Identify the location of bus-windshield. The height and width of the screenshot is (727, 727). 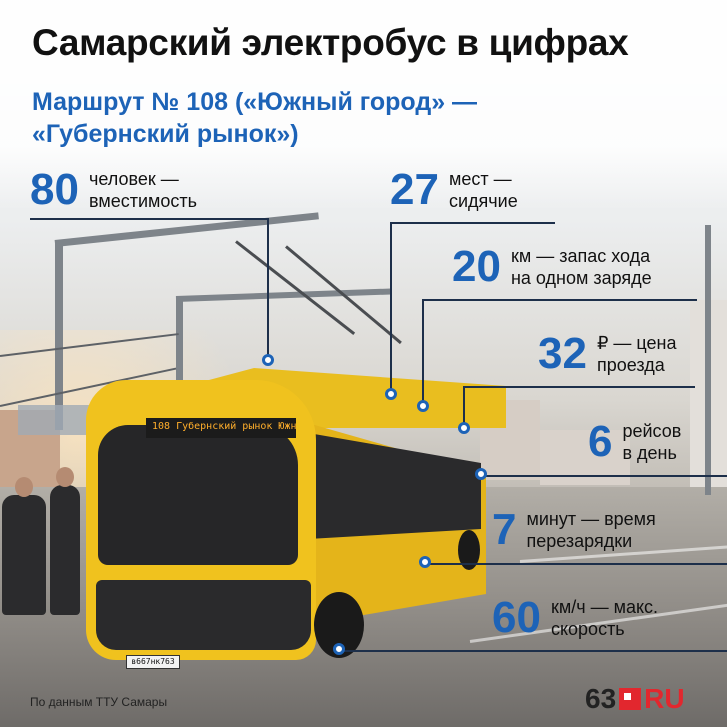
(198, 495).